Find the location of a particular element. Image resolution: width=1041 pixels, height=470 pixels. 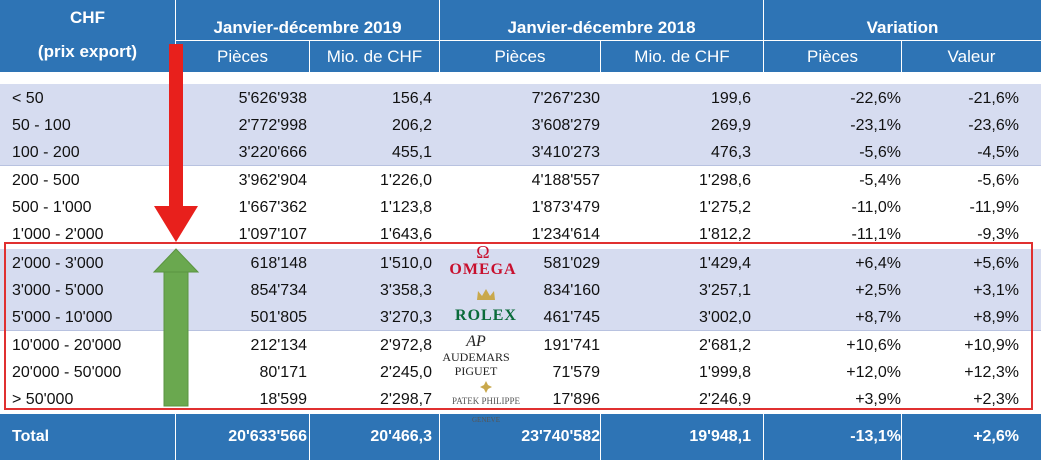

ap-monogram: AP is located at coordinates (476, 341).